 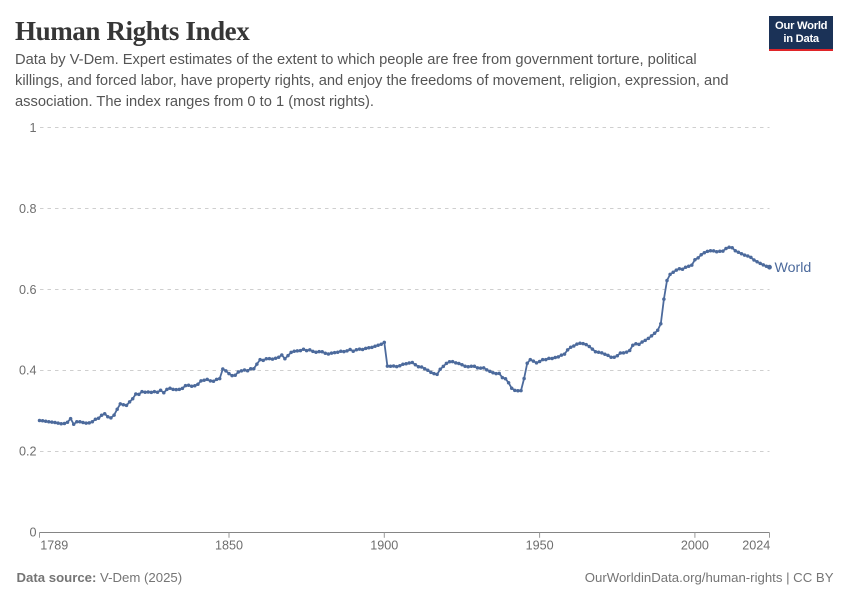 I want to click on svg-text: 1950, so click(x=540, y=546).